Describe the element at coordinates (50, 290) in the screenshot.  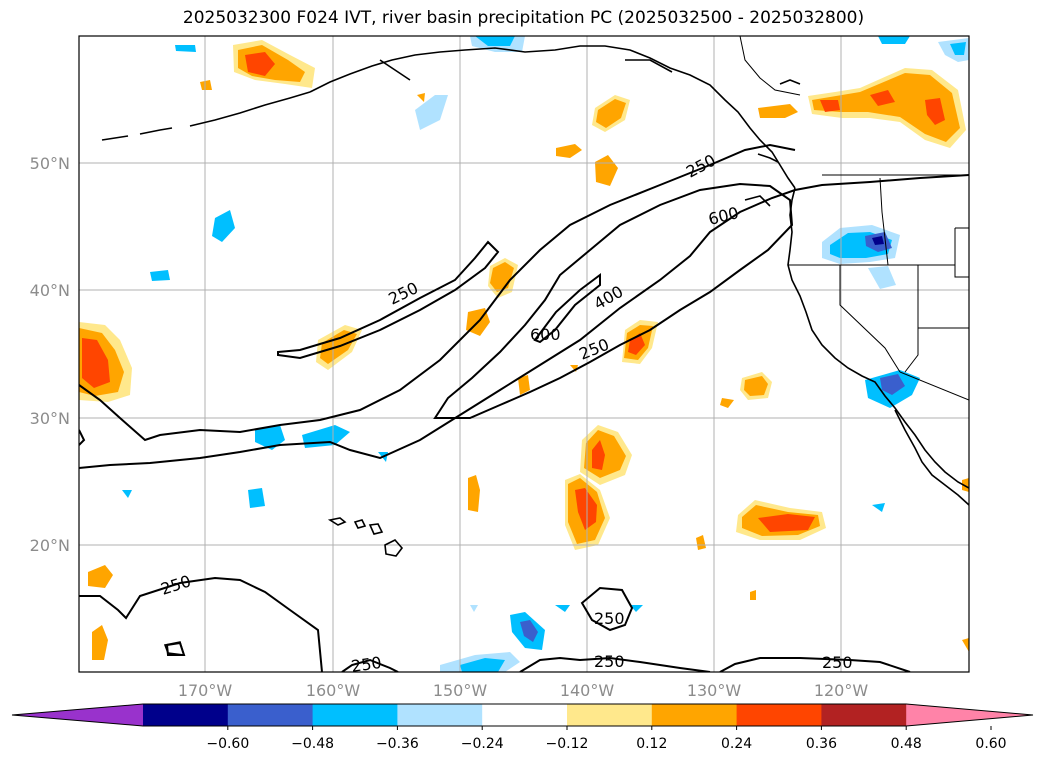
I see `lat-label: 40°N` at that location.